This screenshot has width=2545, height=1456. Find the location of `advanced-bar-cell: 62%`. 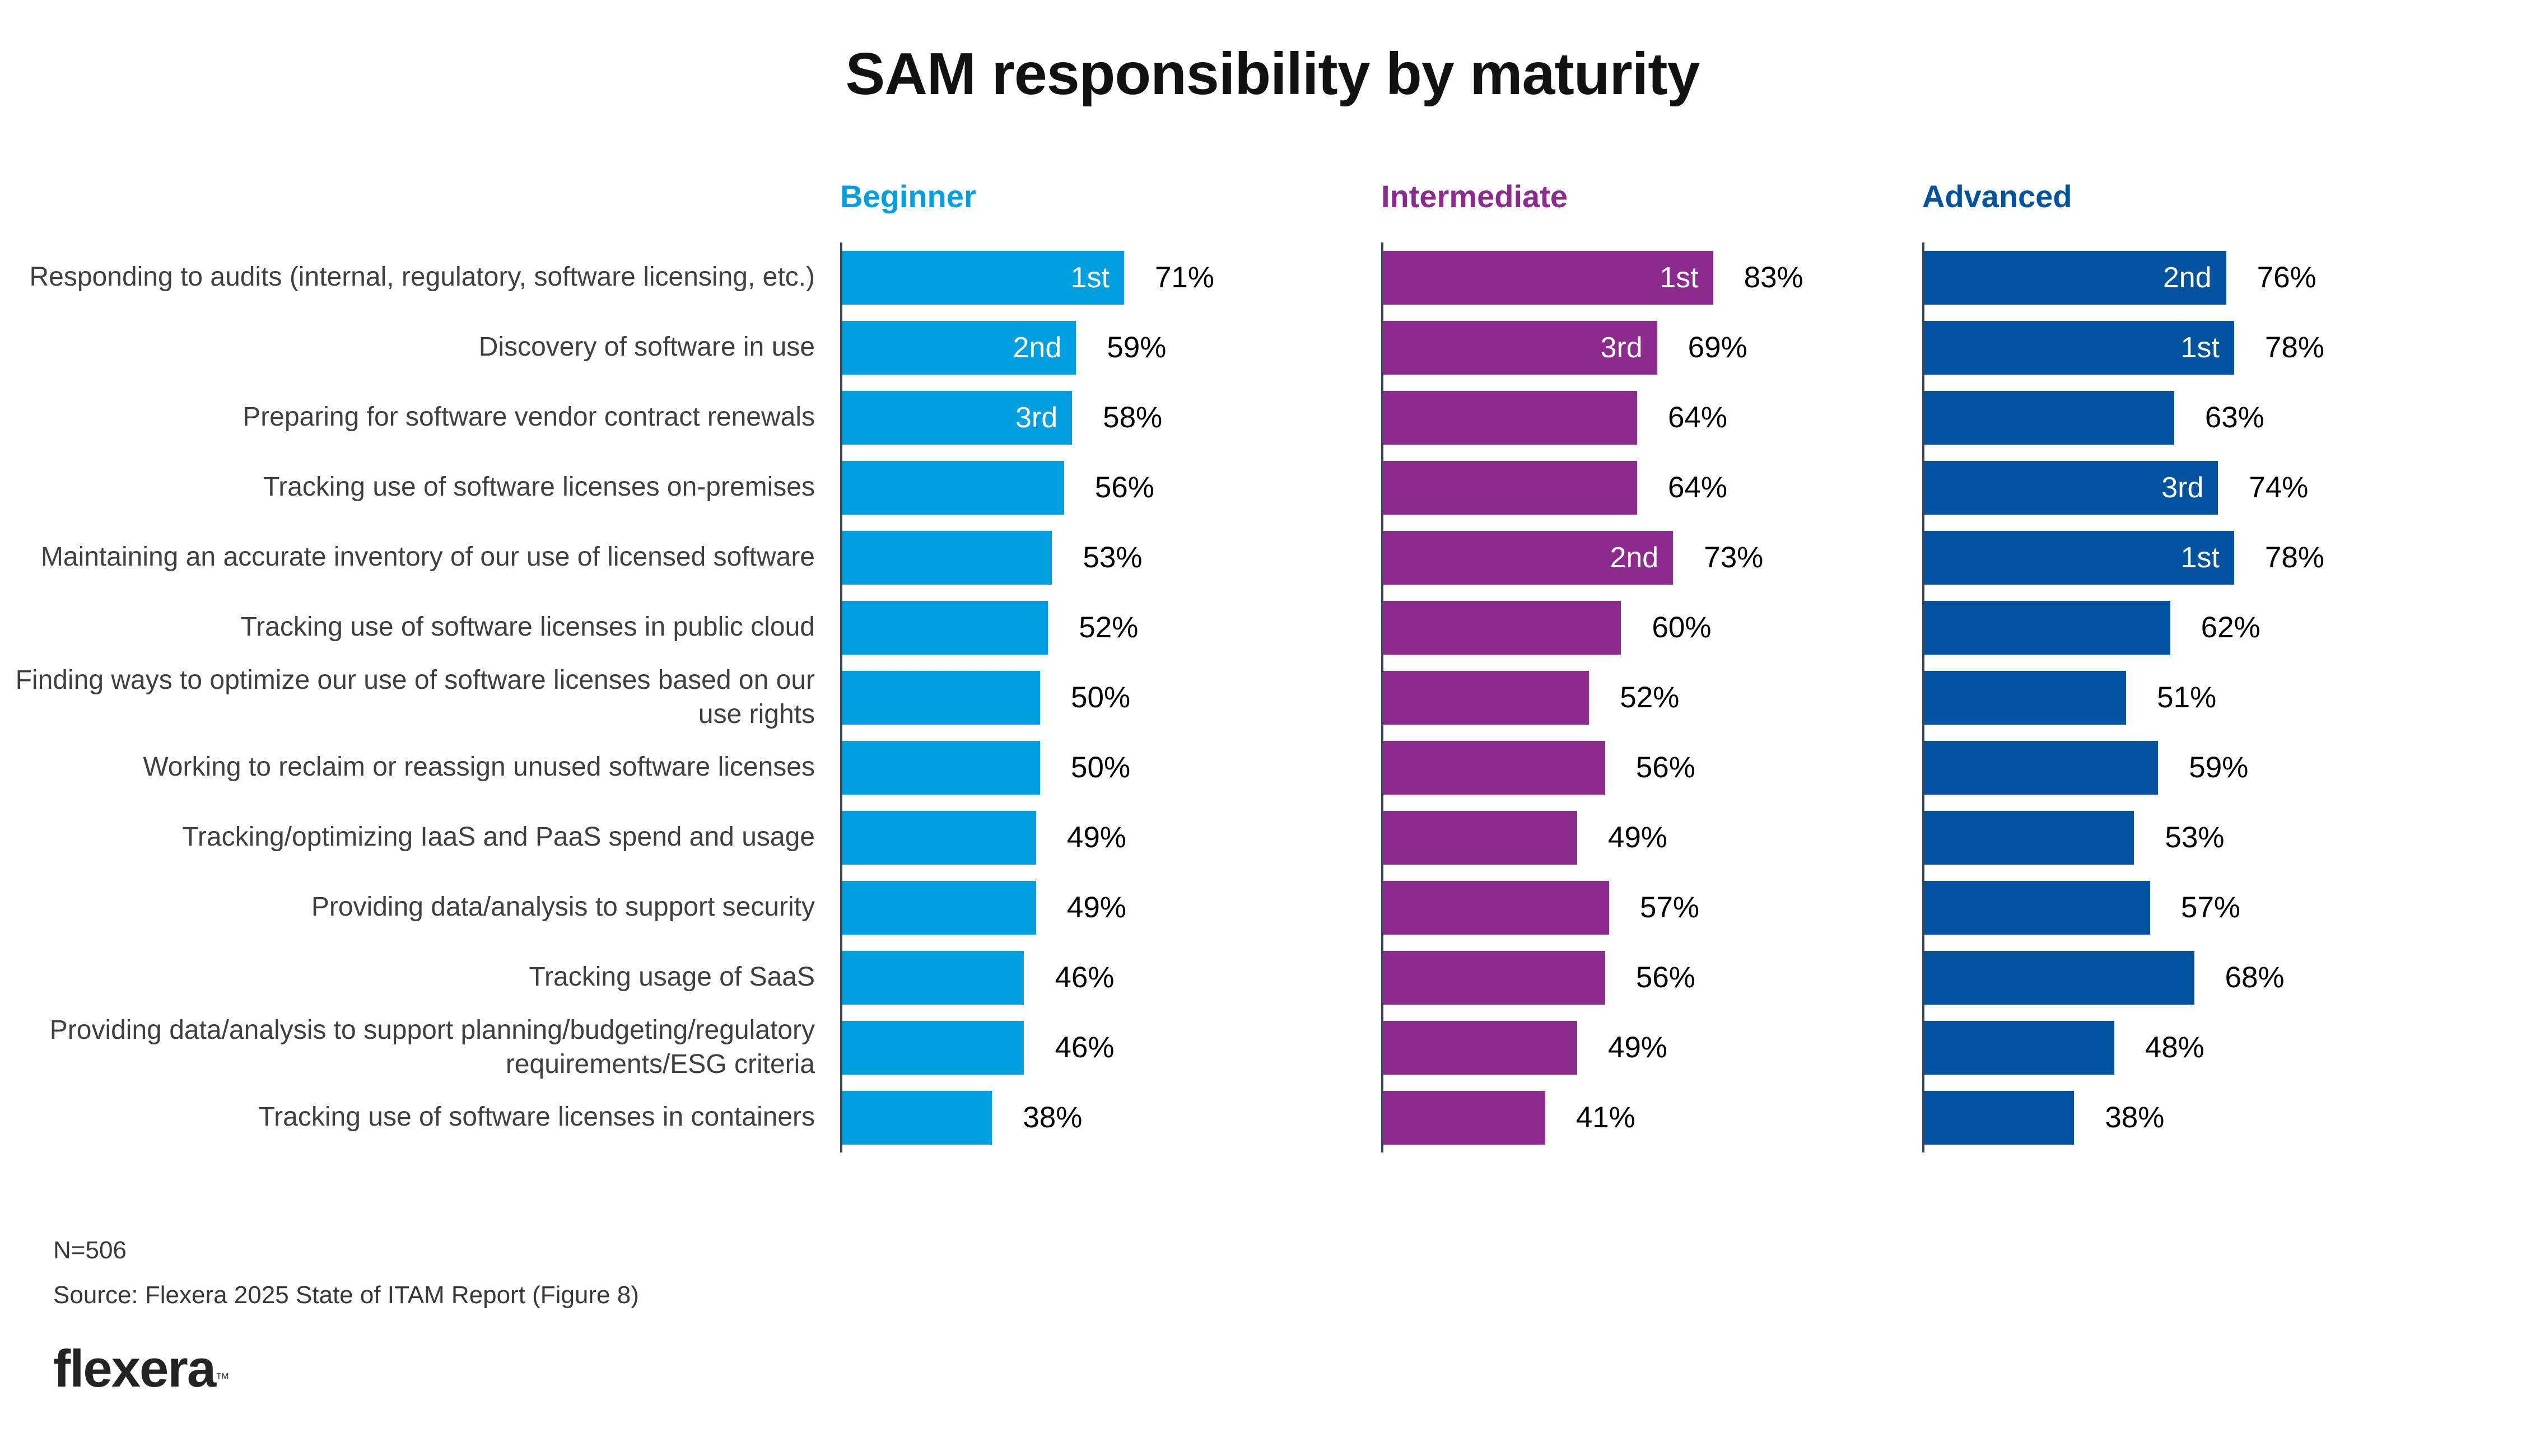

advanced-bar-cell: 62% is located at coordinates (2192, 627).